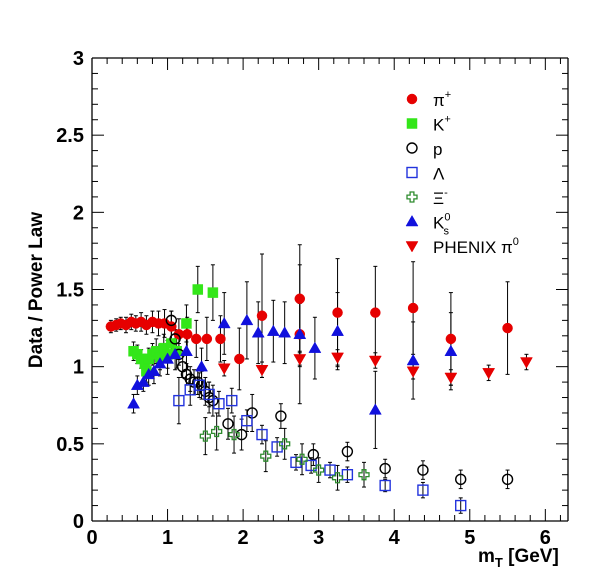 Image resolution: width=600 pixels, height=579 pixels. What do you see at coordinates (439, 100) in the screenshot?
I see `legend-label-base: π` at bounding box center [439, 100].